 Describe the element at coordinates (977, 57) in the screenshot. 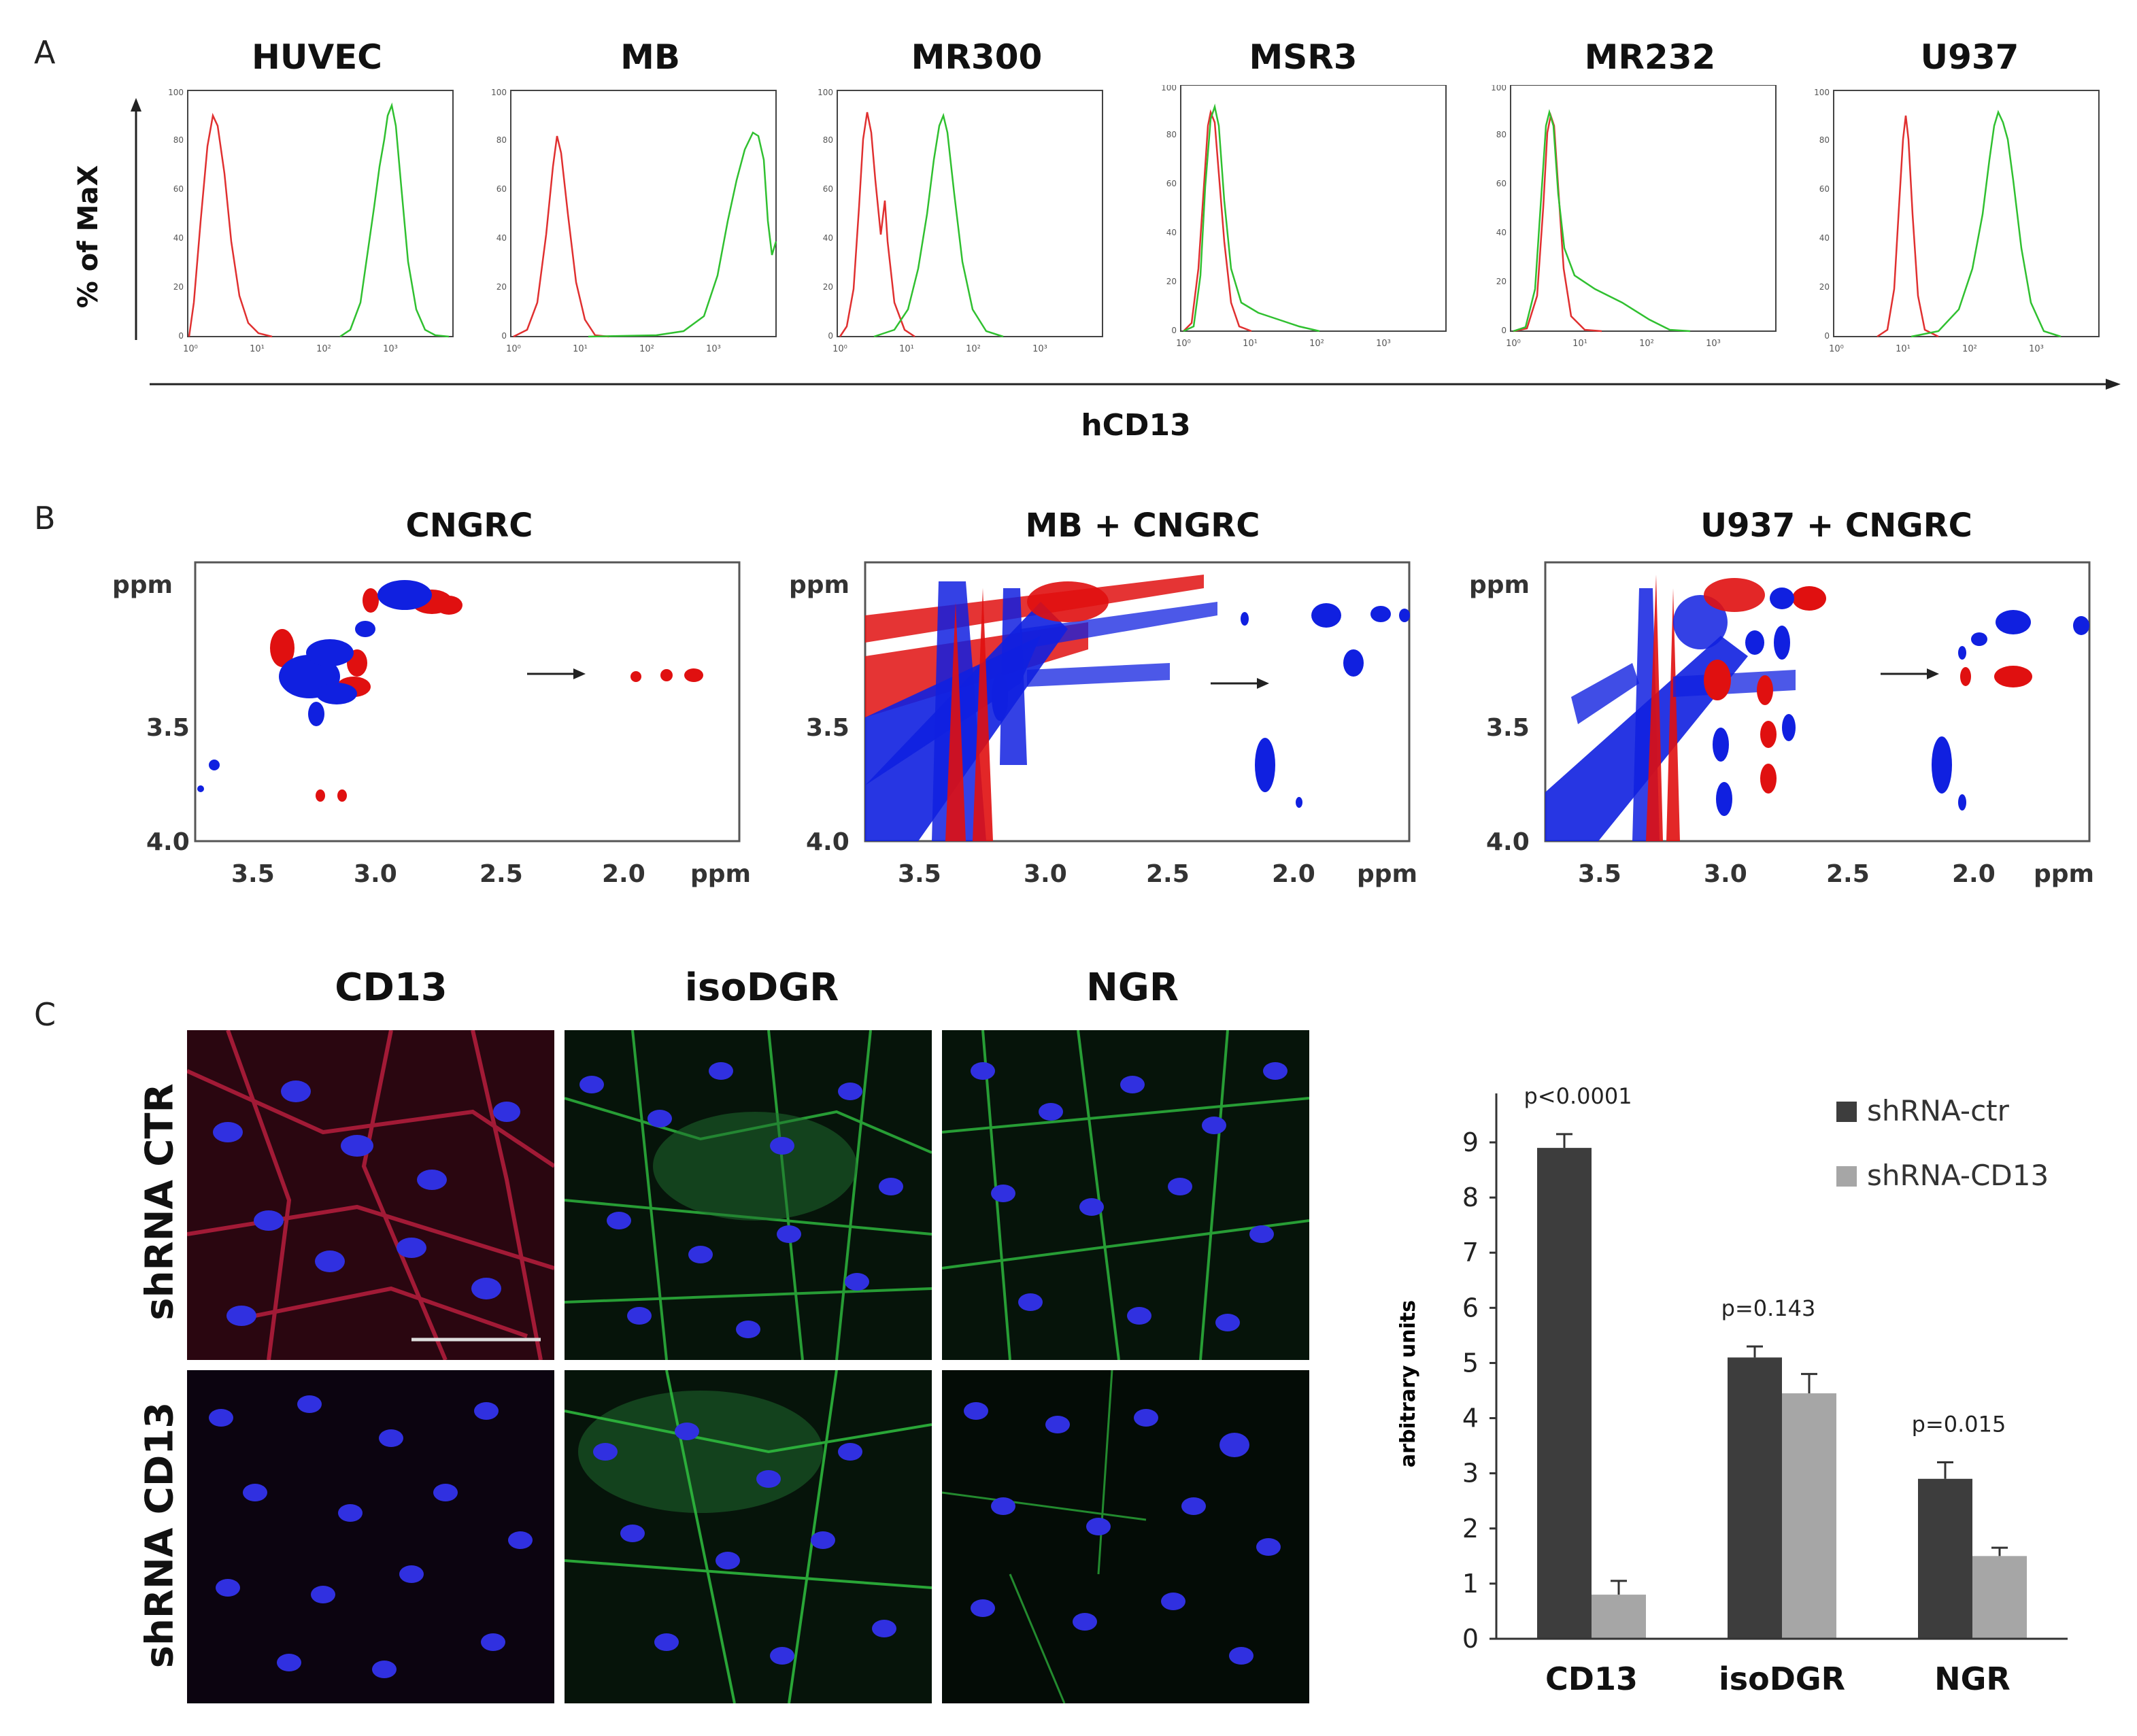

I see `histogram-title-mr300: MR300` at that location.